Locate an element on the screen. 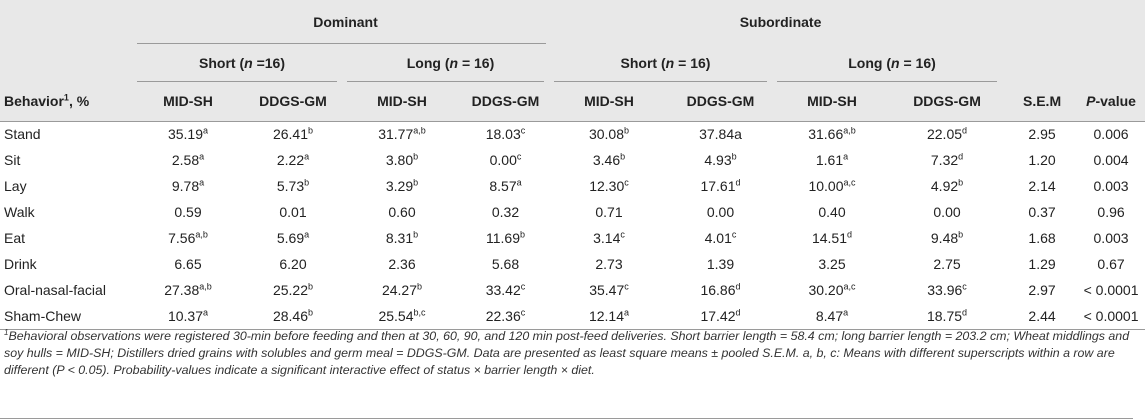 This screenshot has width=1145, height=419. table-cell: 18.03c is located at coordinates (505, 134).